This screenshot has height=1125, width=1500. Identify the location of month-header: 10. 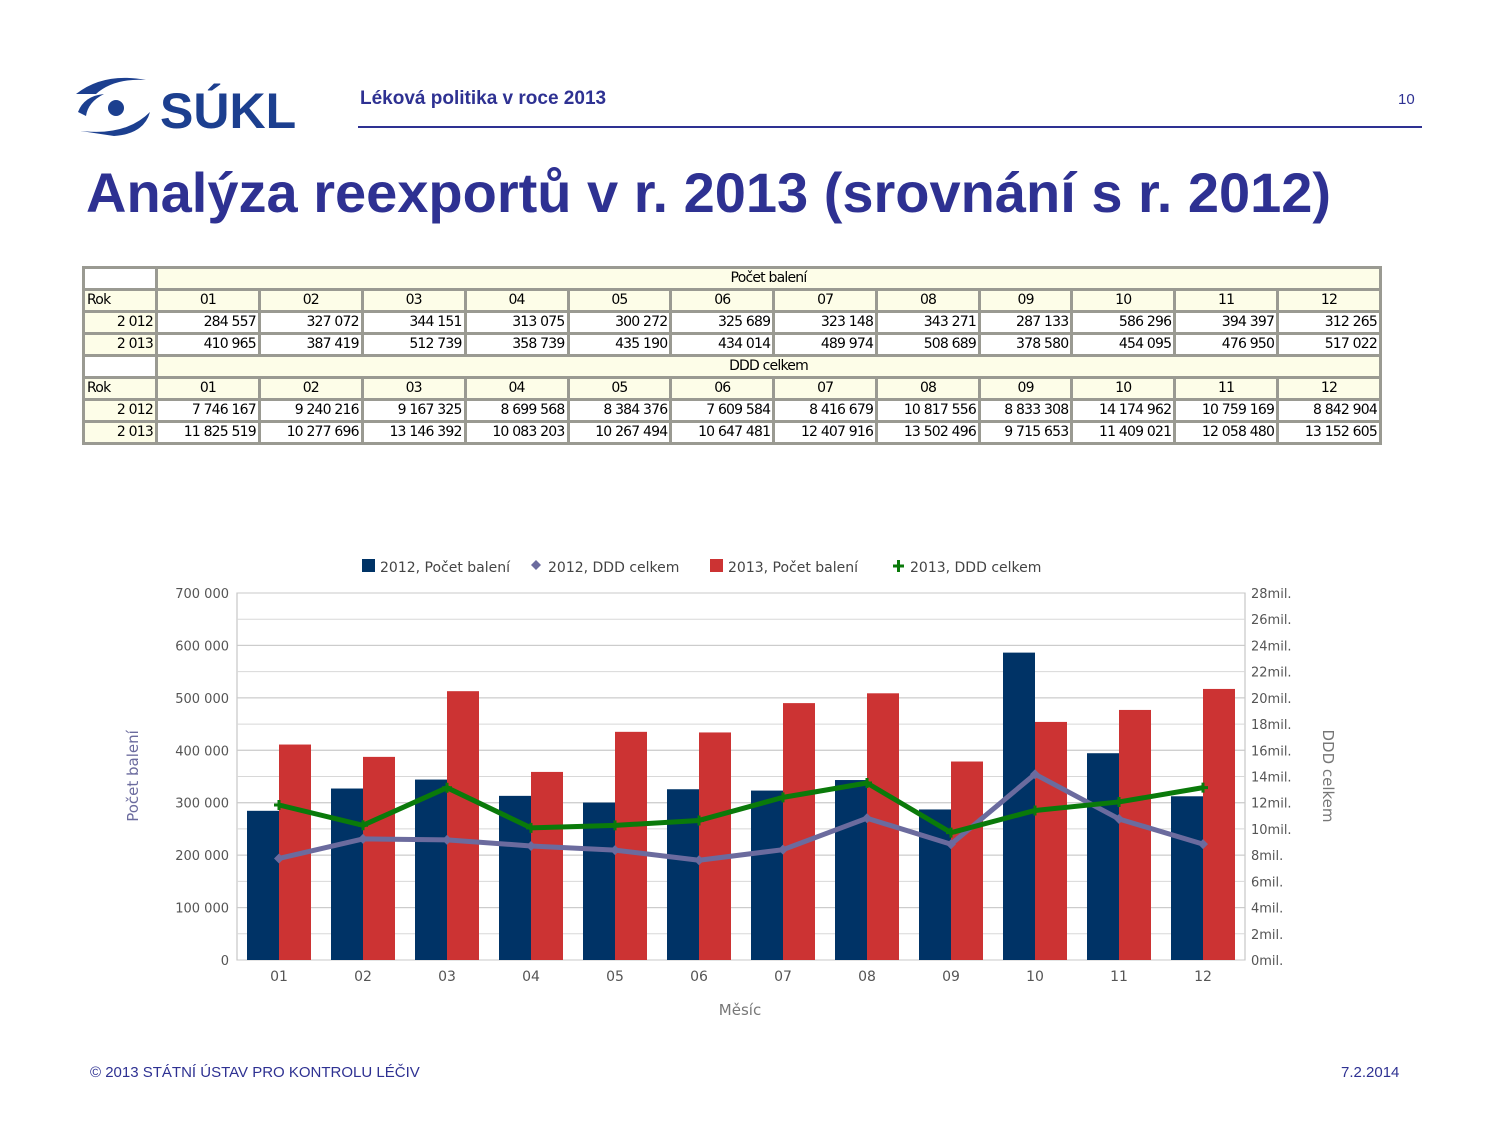
(1123, 388).